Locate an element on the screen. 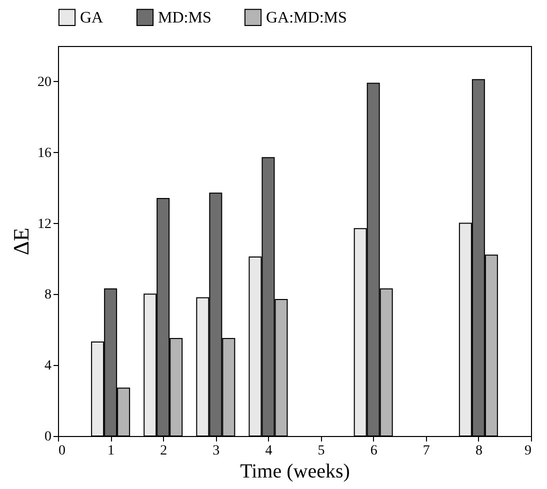 This screenshot has height=489, width=547. x-tick-label: 1 is located at coordinates (111, 451).